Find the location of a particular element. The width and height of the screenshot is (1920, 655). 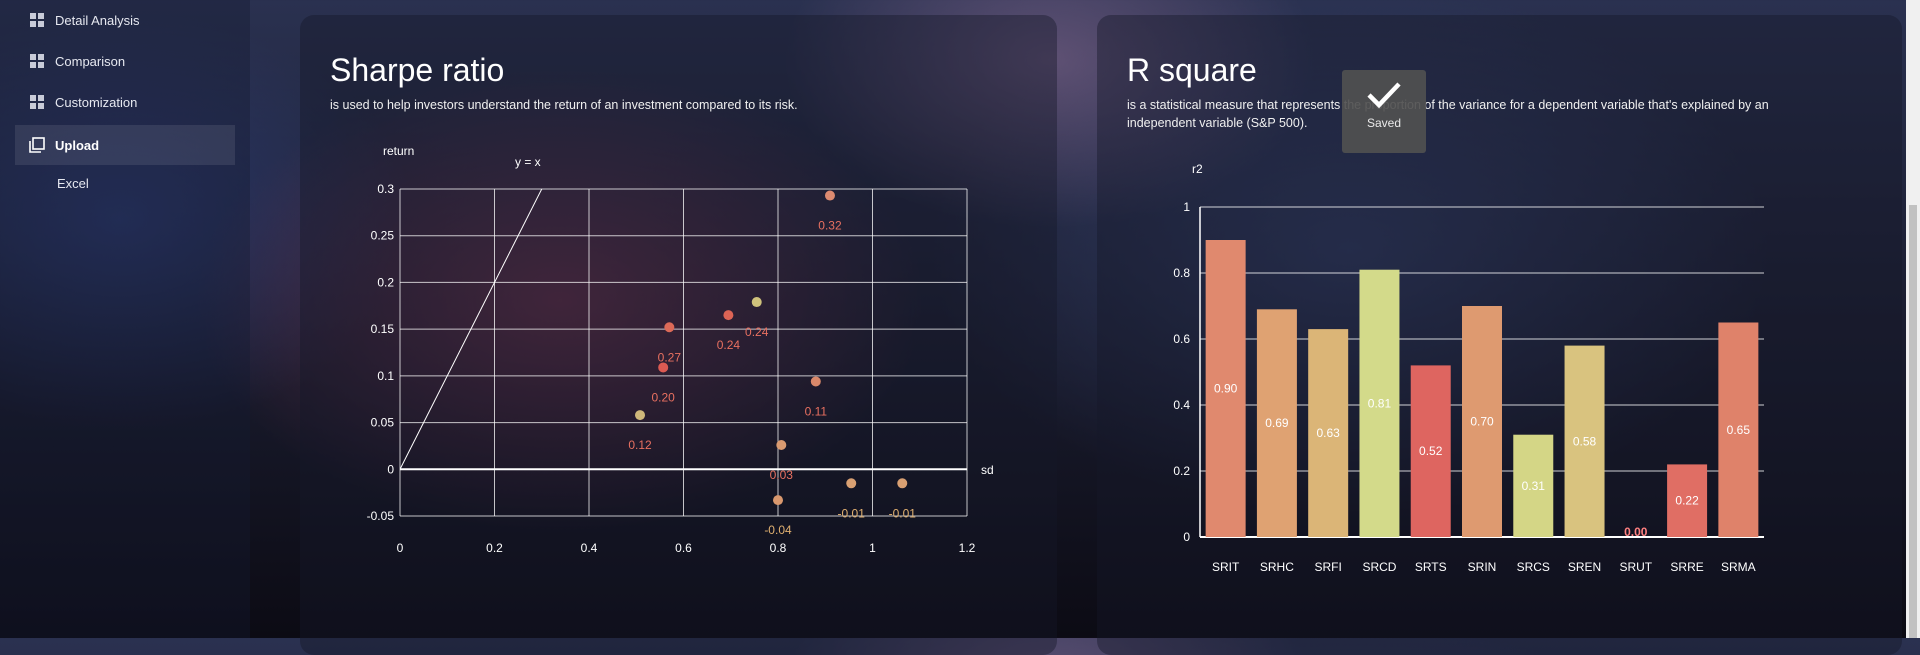

bar-value-label: 0.52 is located at coordinates (1431, 451).